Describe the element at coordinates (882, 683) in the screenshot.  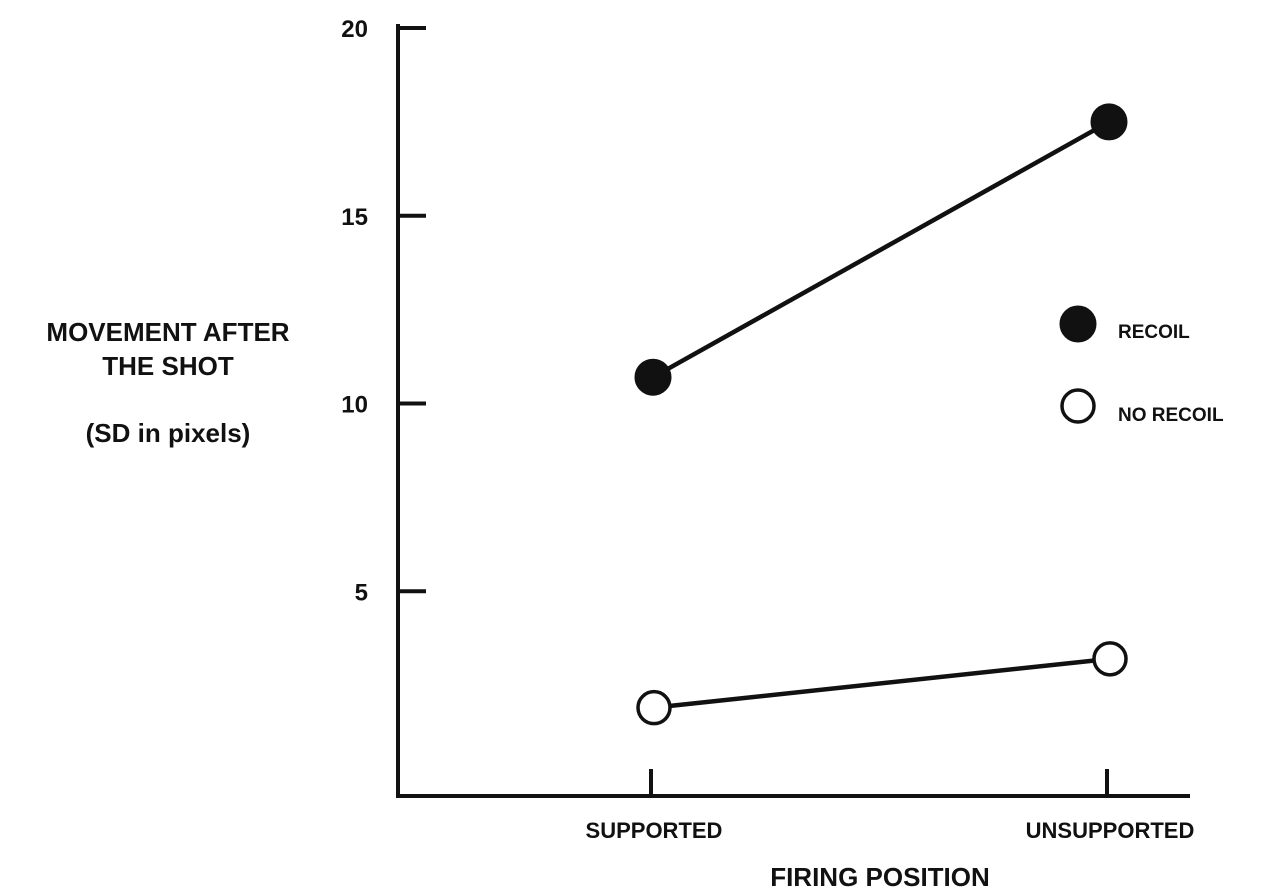
I see `series-line-no-recoil` at that location.